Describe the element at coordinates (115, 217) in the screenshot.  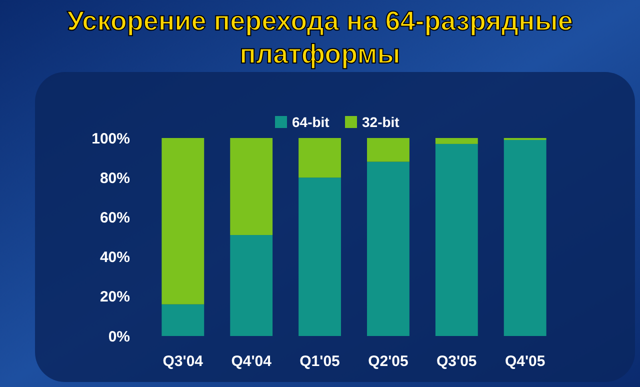
I see `y-tick-label: 60%` at that location.